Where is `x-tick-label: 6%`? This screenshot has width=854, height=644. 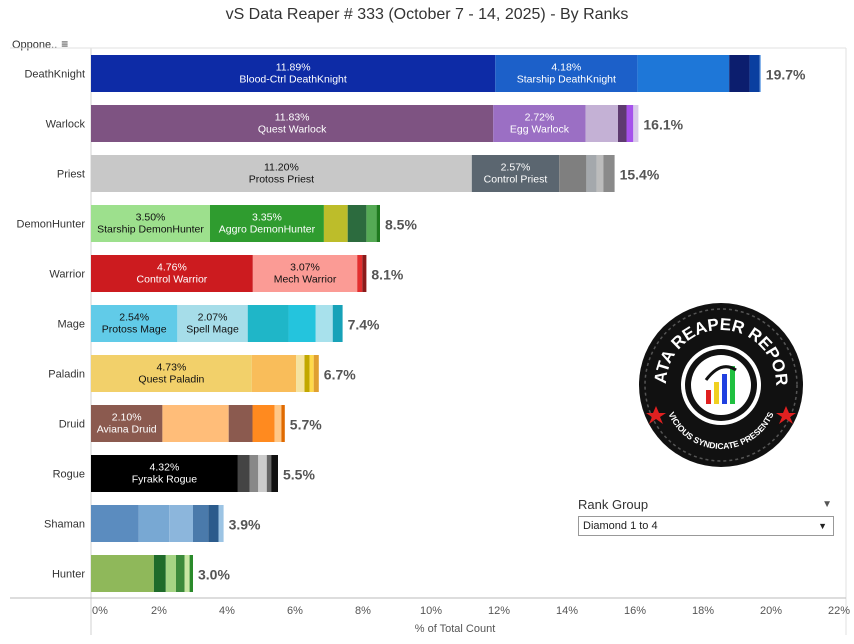
x-tick-label: 6% is located at coordinates (295, 611).